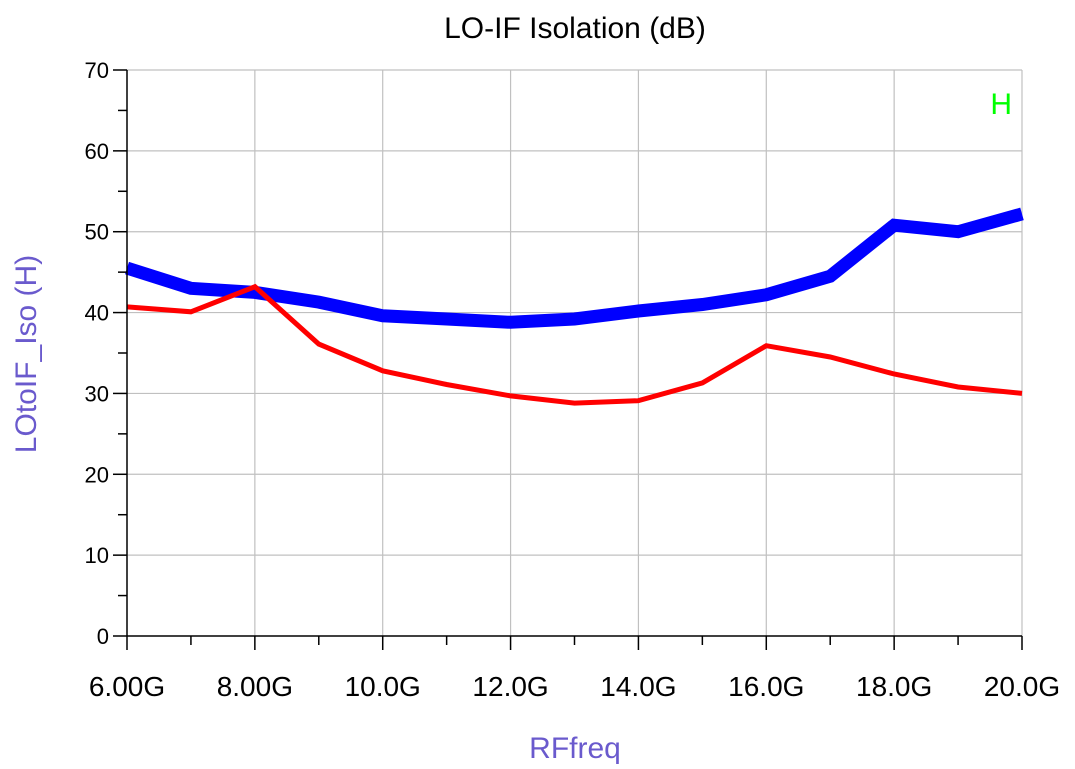 This screenshot has width=1075, height=769. Describe the element at coordinates (97, 151) in the screenshot. I see `y-tick-label: 60` at that location.